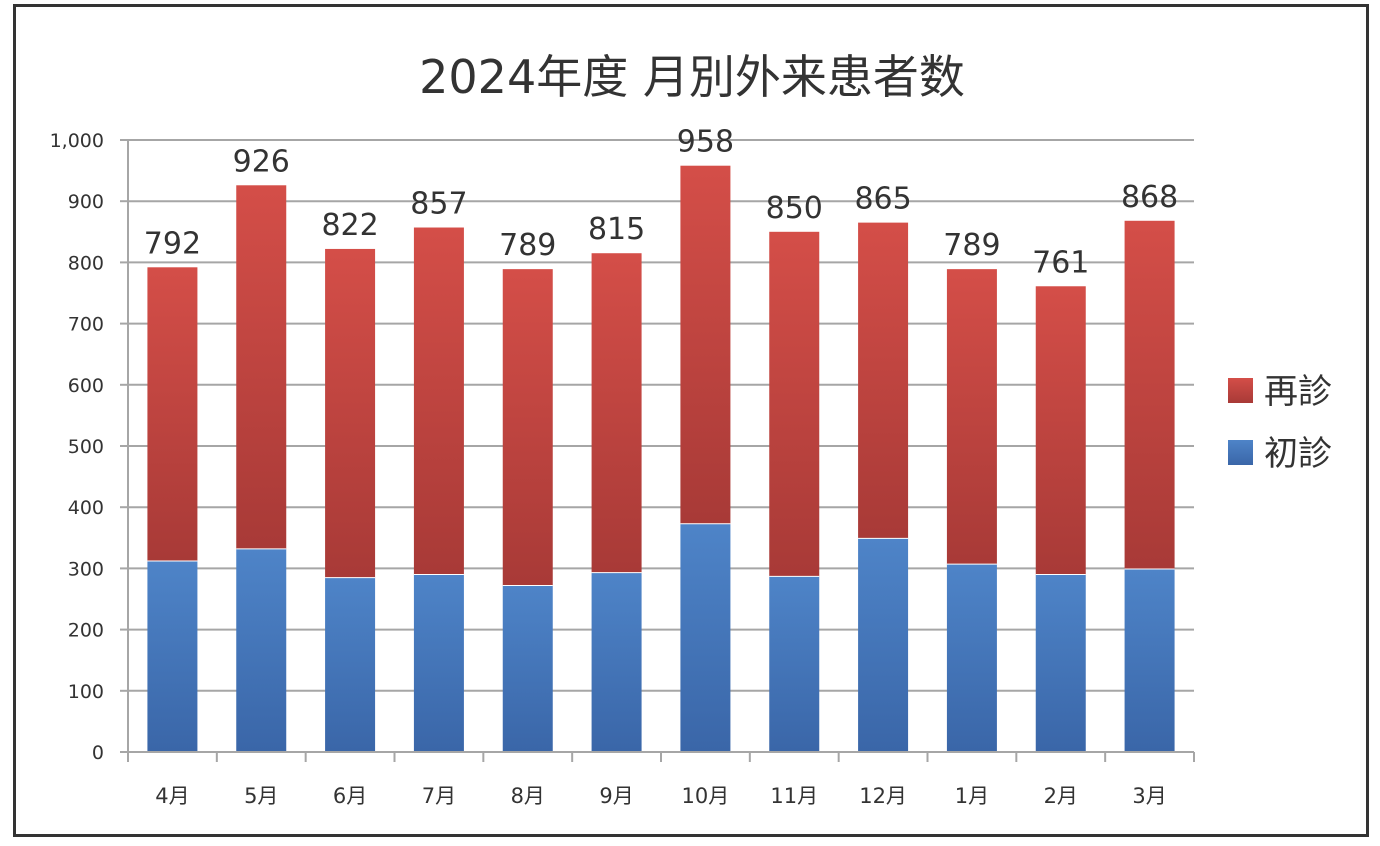 This screenshot has width=1380, height=846. What do you see at coordinates (692, 77) in the screenshot?
I see `chart-title: 2024年度 月別外来患者数` at bounding box center [692, 77].